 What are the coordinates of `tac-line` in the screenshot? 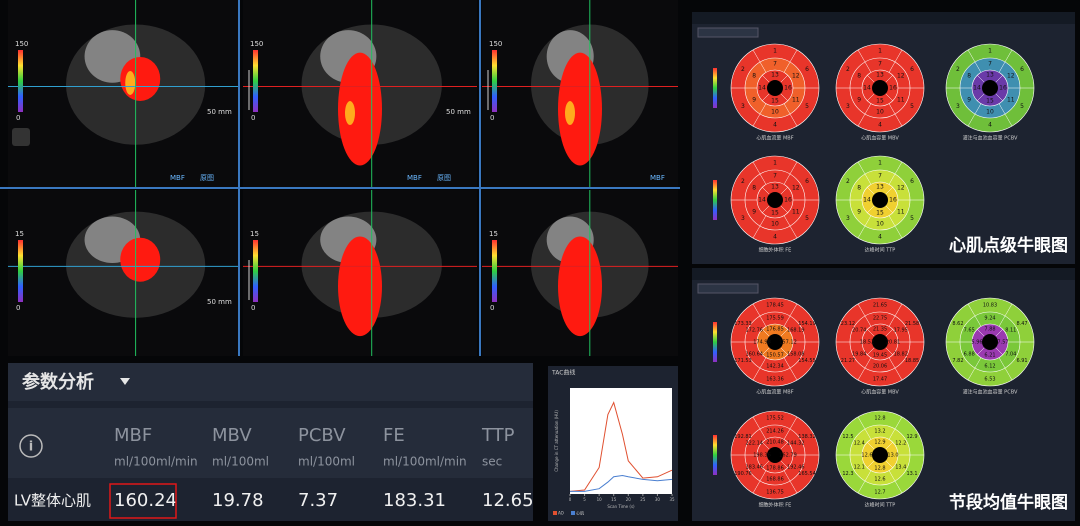 It's located at (621, 483).